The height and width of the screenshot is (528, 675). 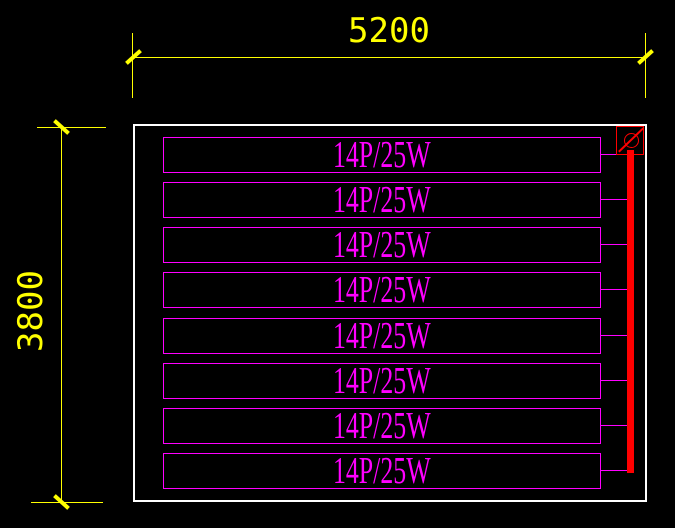 What do you see at coordinates (389, 31) in the screenshot?
I see `dimension-top-value: 5200` at bounding box center [389, 31].